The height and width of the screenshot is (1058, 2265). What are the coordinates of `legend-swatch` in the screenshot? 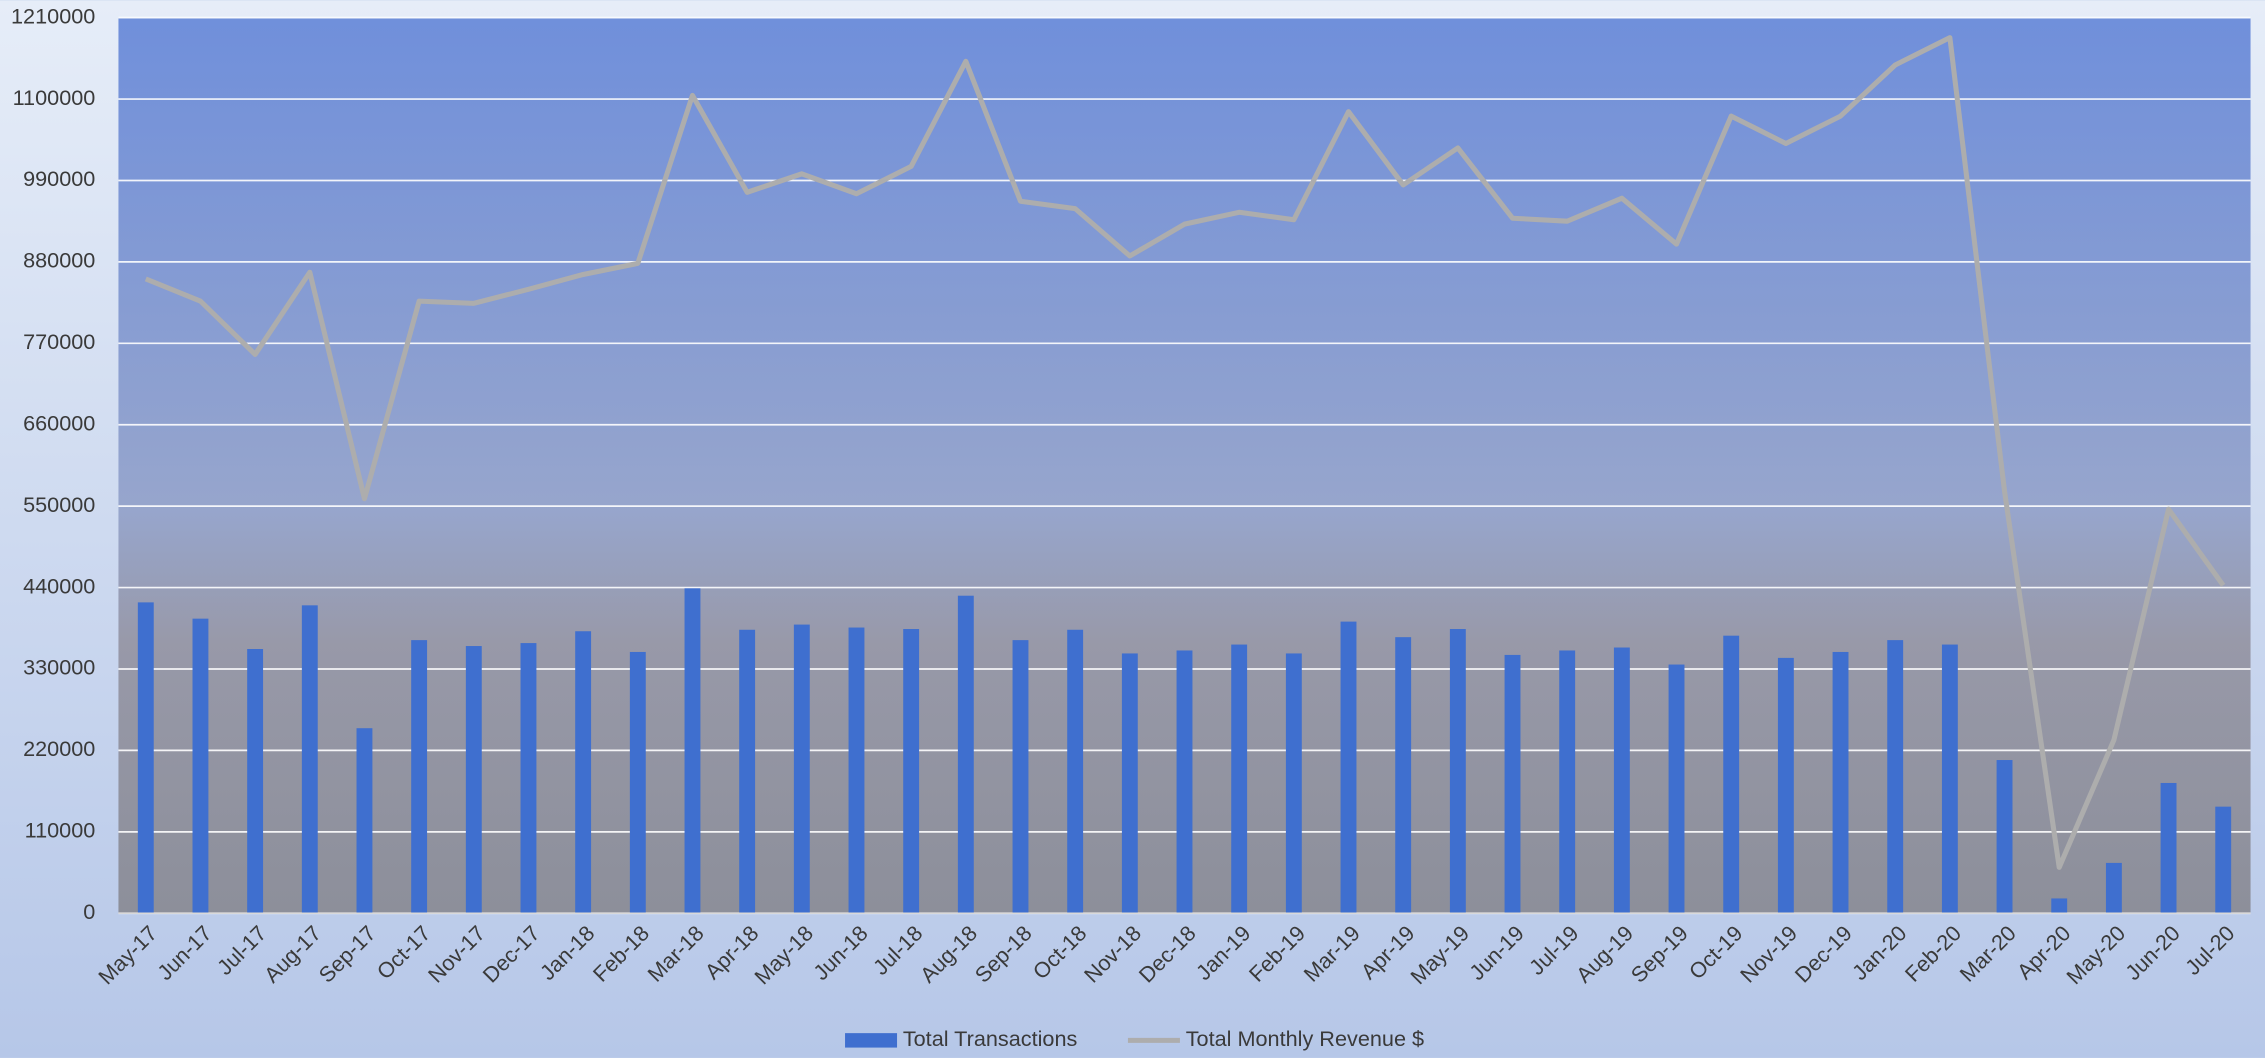 It's located at (871, 1040).